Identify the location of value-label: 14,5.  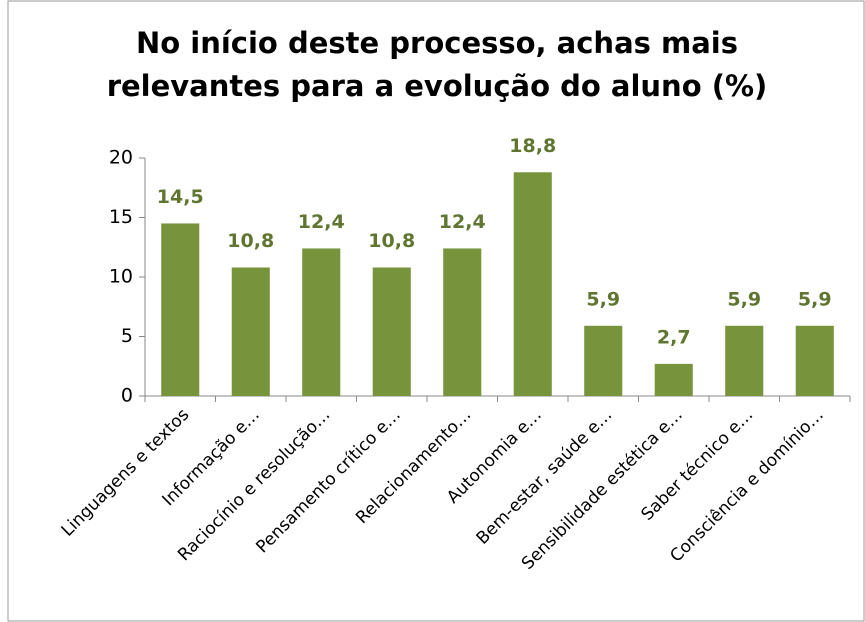
(180, 197).